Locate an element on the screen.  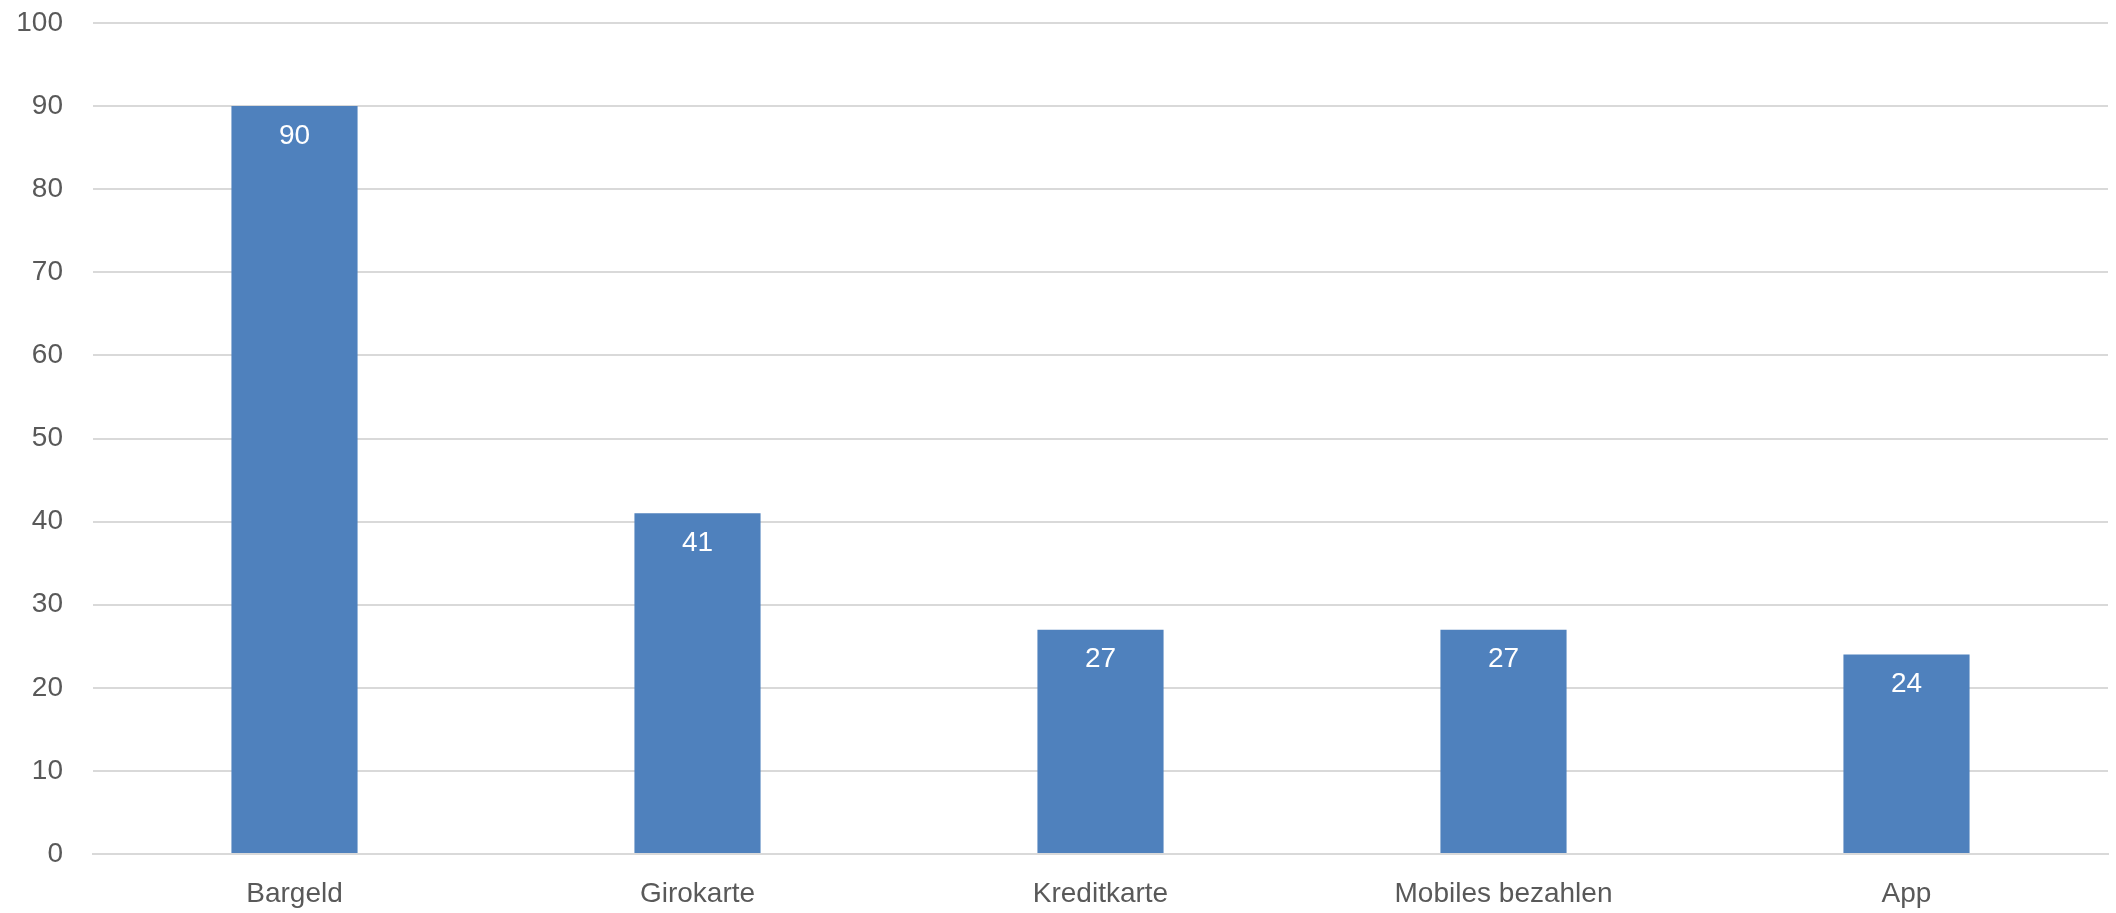
x-tick-label: Girokarte is located at coordinates (697, 892).